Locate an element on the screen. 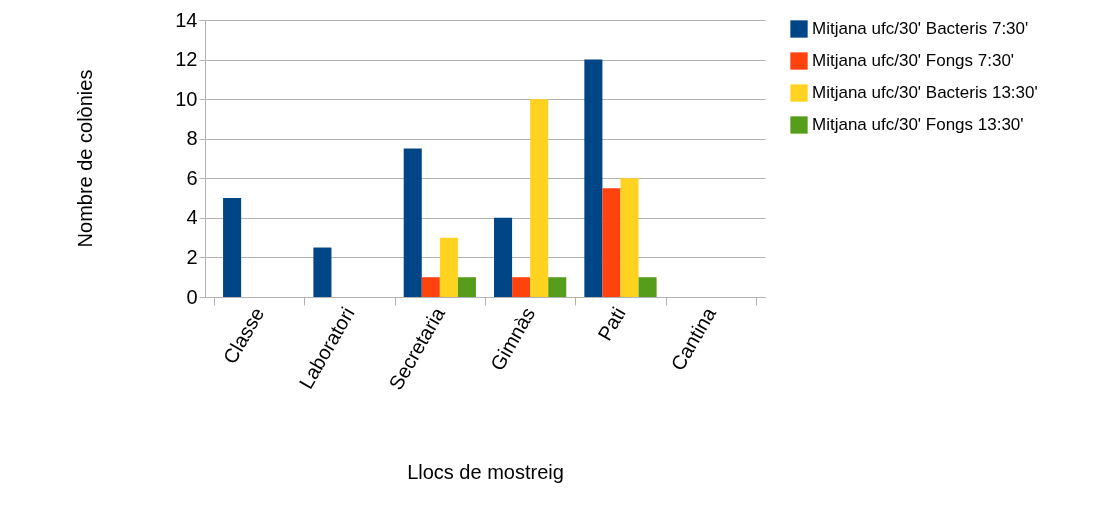 The width and height of the screenshot is (1100, 515). legend-label: Mitjana ufc/30' Bacteris 13:30' is located at coordinates (925, 92).